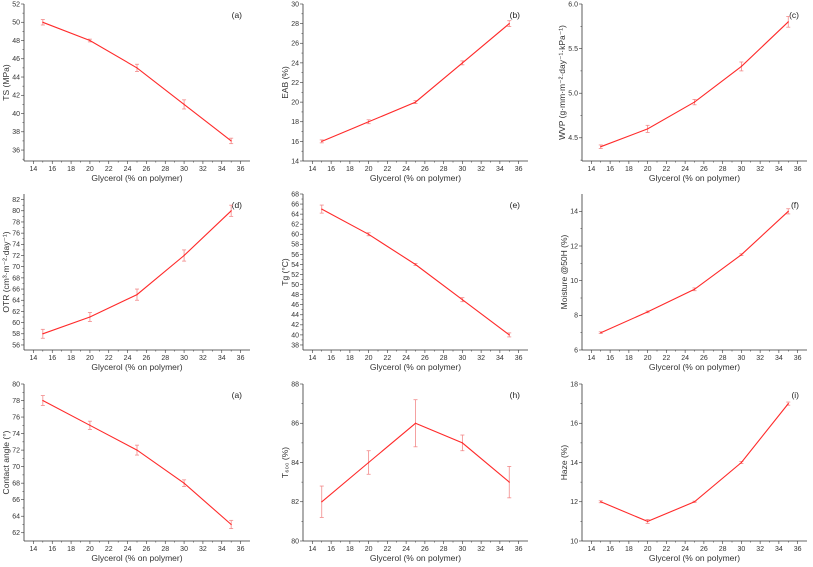 This screenshot has height=567, width=813. Describe the element at coordinates (295, 295) in the screenshot. I see `y-tick-label: 48` at that location.